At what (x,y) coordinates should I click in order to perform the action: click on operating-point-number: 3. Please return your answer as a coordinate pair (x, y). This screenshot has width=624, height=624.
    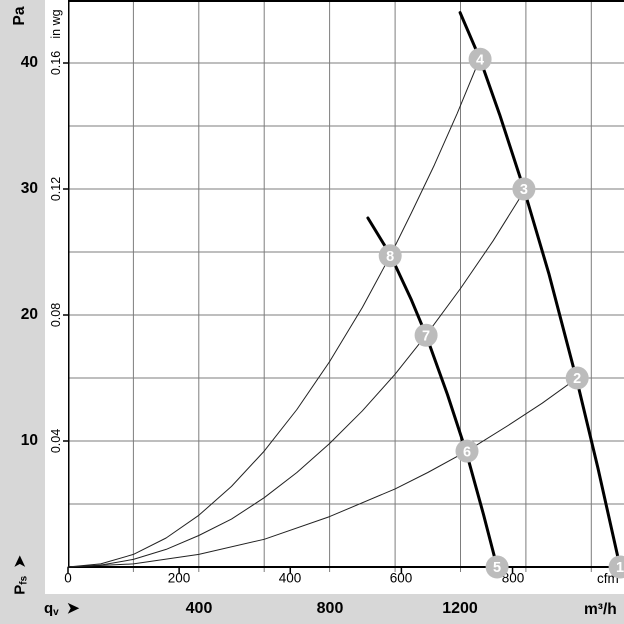
    Looking at the image, I should click on (524, 190).